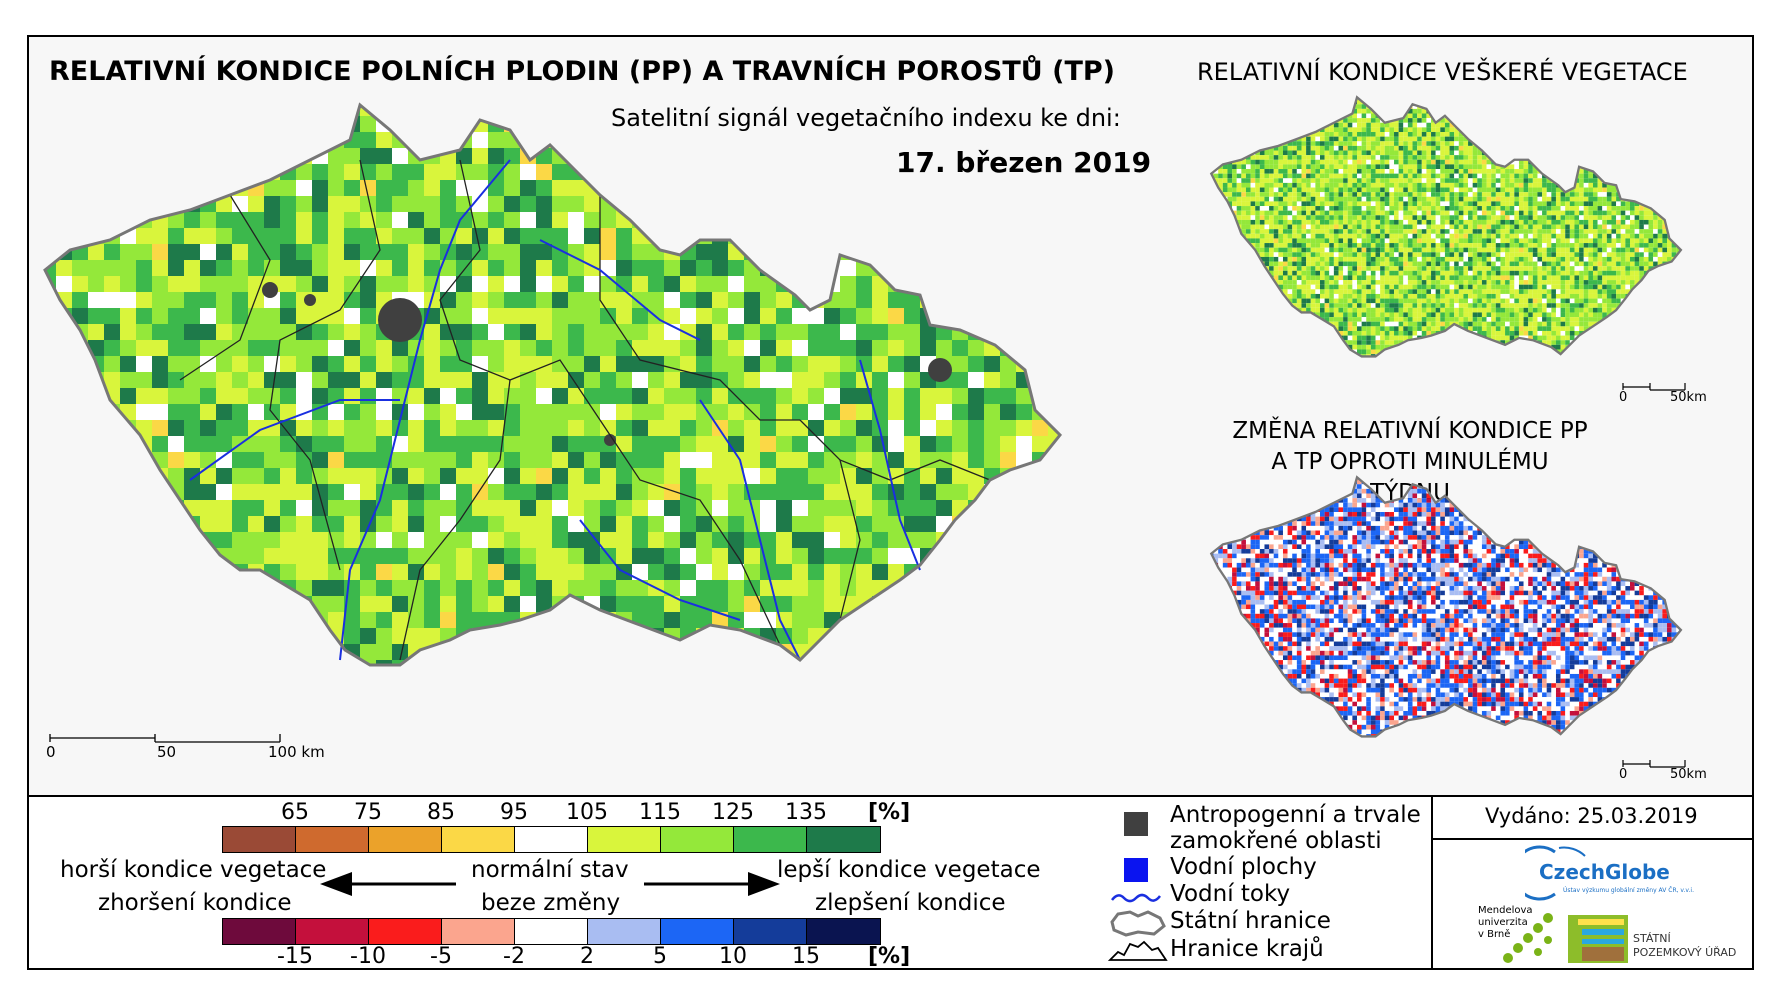 This screenshot has height=1003, width=1772. Describe the element at coordinates (1138, 950) in the screenshot. I see `regions-symbol` at that location.